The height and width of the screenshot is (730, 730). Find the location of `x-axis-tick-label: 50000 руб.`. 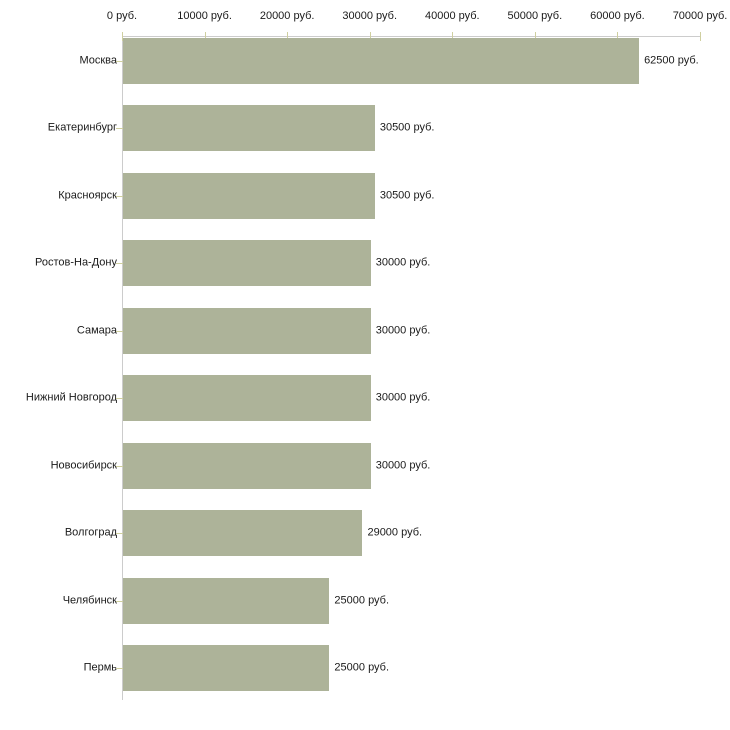

x-axis-tick-label: 50000 руб. is located at coordinates (535, 16).